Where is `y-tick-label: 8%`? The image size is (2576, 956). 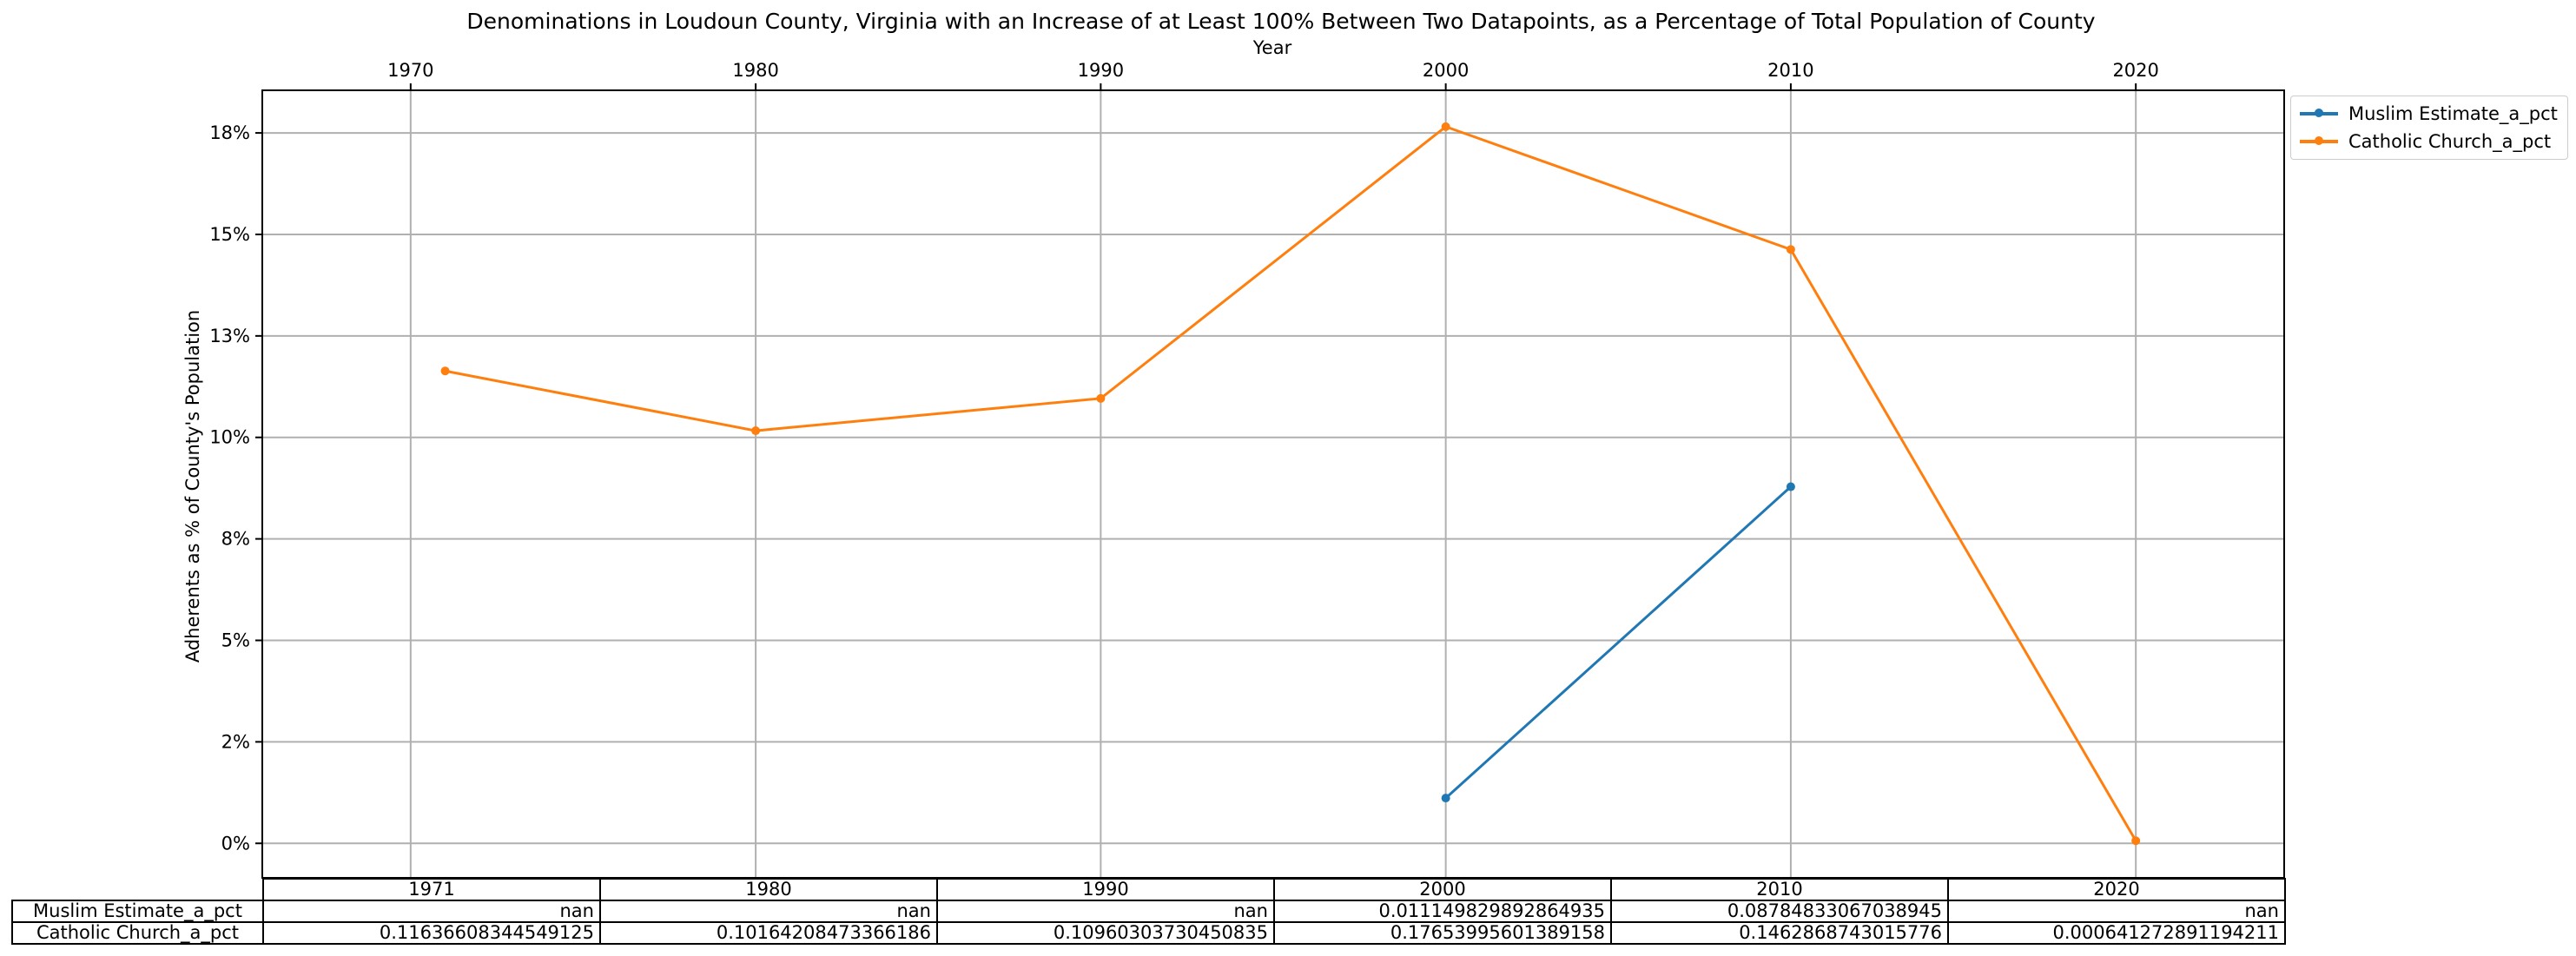
y-tick-label: 8% is located at coordinates (236, 539).